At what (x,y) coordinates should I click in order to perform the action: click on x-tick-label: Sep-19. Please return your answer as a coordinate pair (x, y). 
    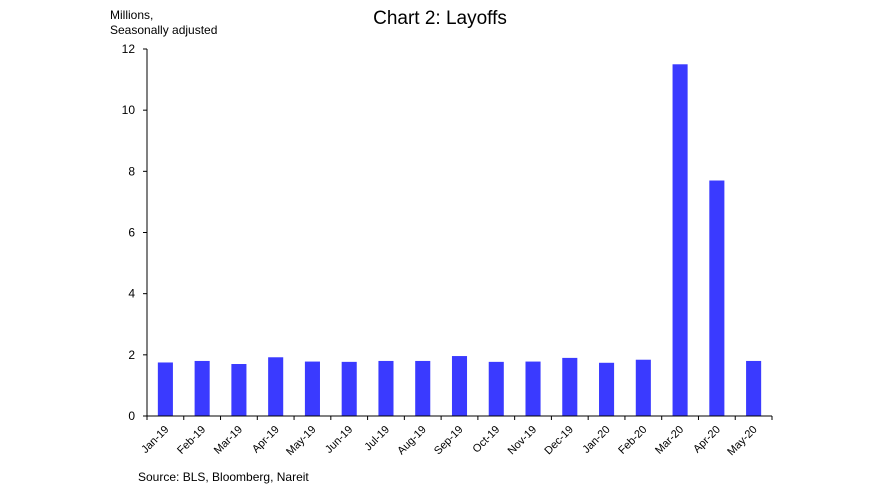
    Looking at the image, I should click on (449, 441).